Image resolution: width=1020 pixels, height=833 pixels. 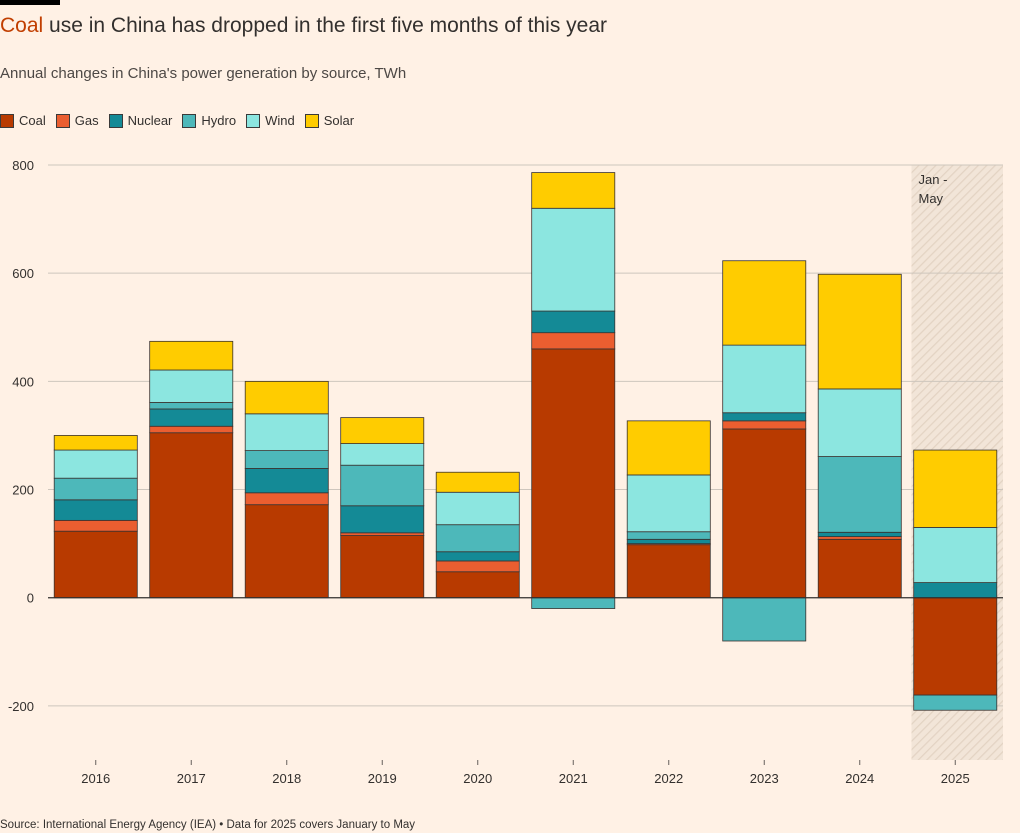 I want to click on x-tick-label: 2025, so click(x=955, y=778).